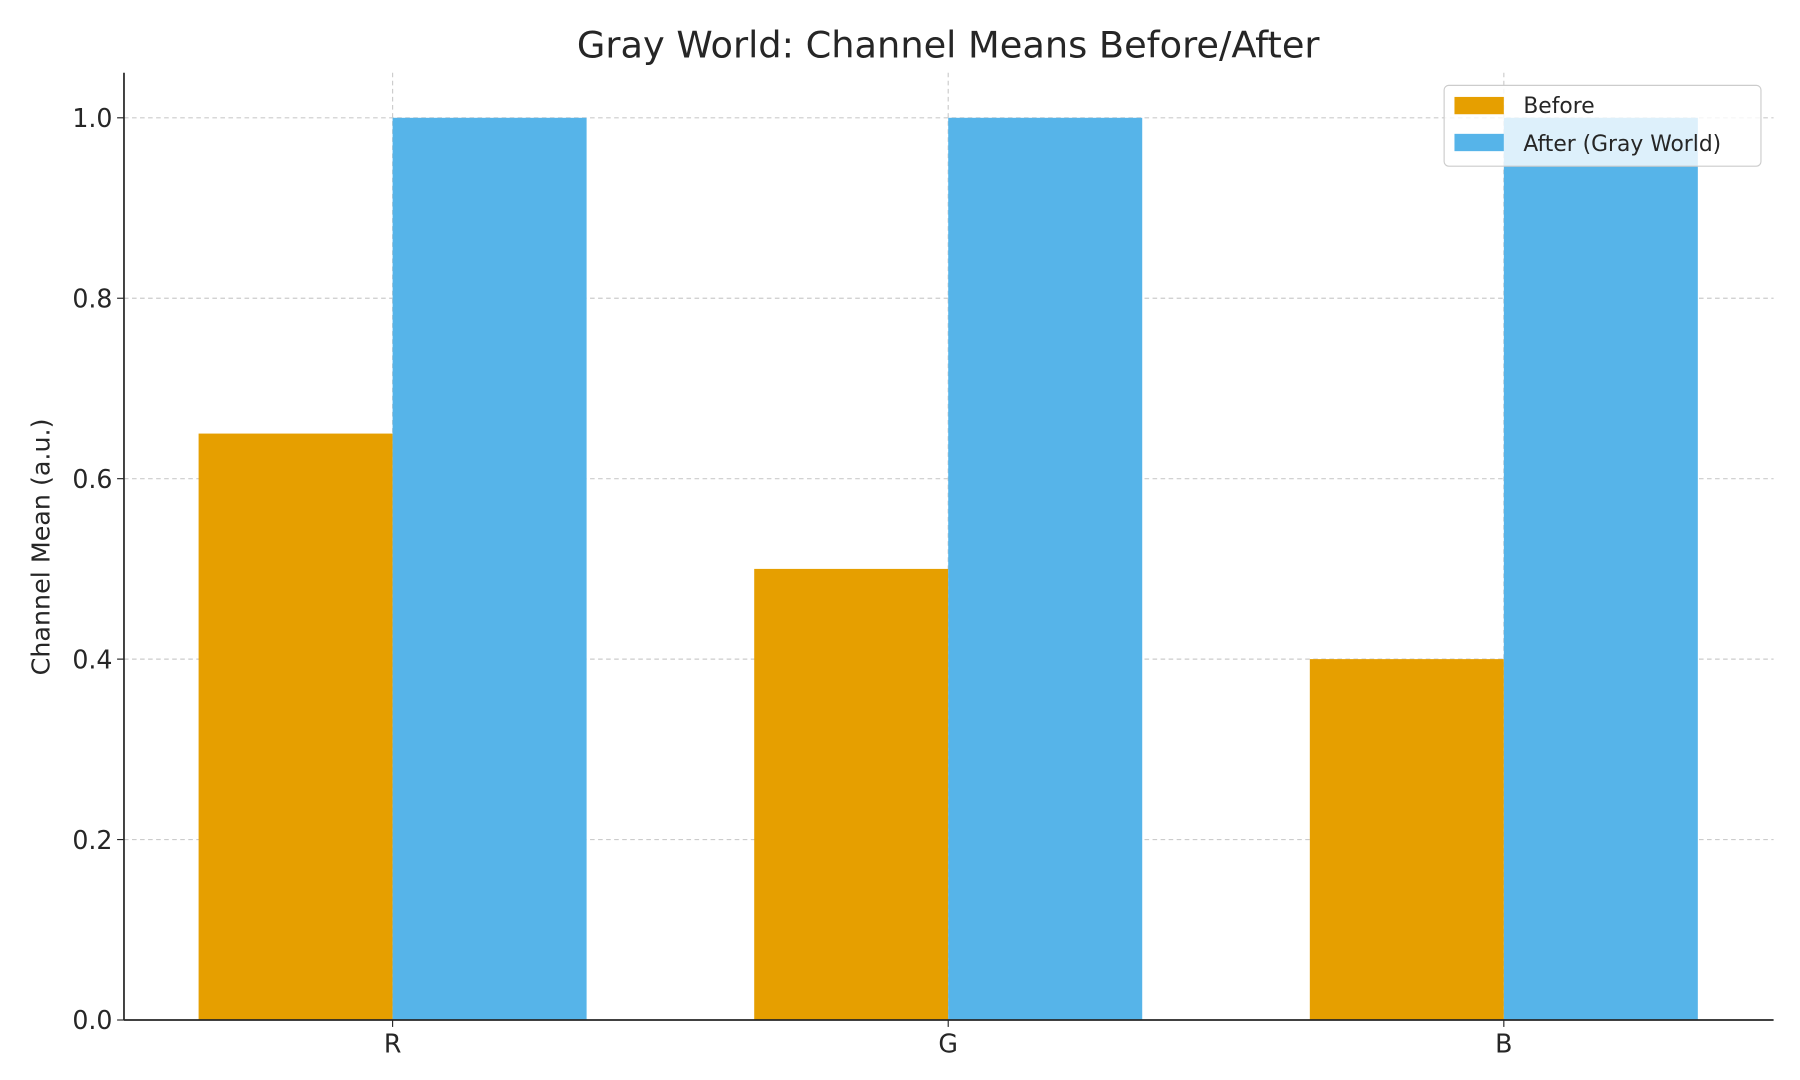 The height and width of the screenshot is (1080, 1800). What do you see at coordinates (1479, 105) in the screenshot?
I see `legend-swatch-before` at bounding box center [1479, 105].